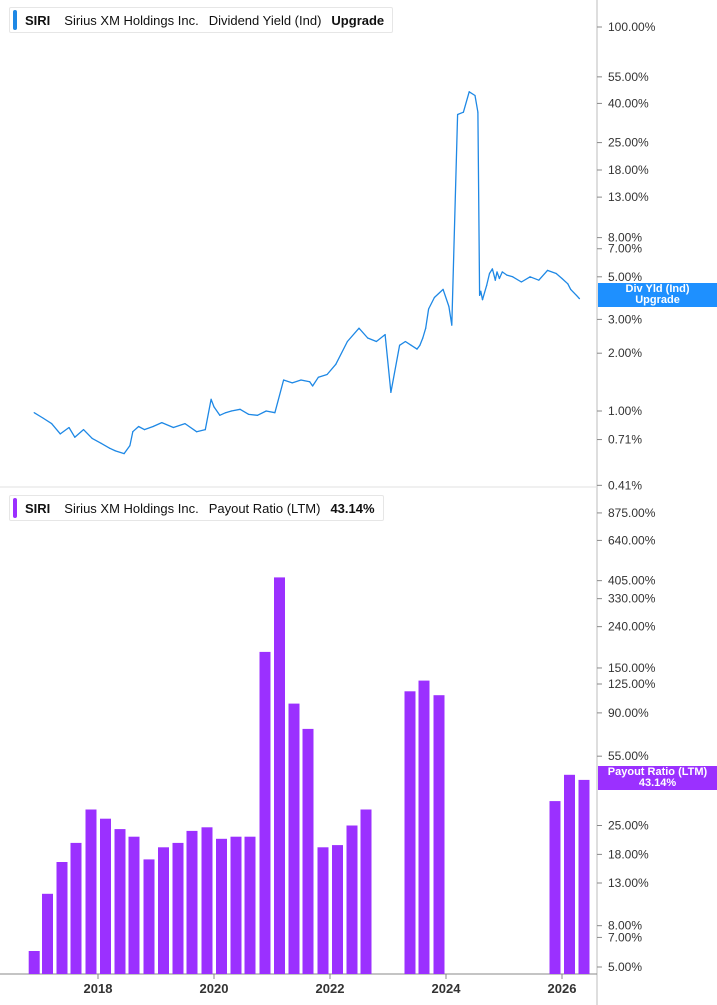  Describe the element at coordinates (625, 353) in the screenshot. I see `yield-y-tick-label: 2.00%` at that location.